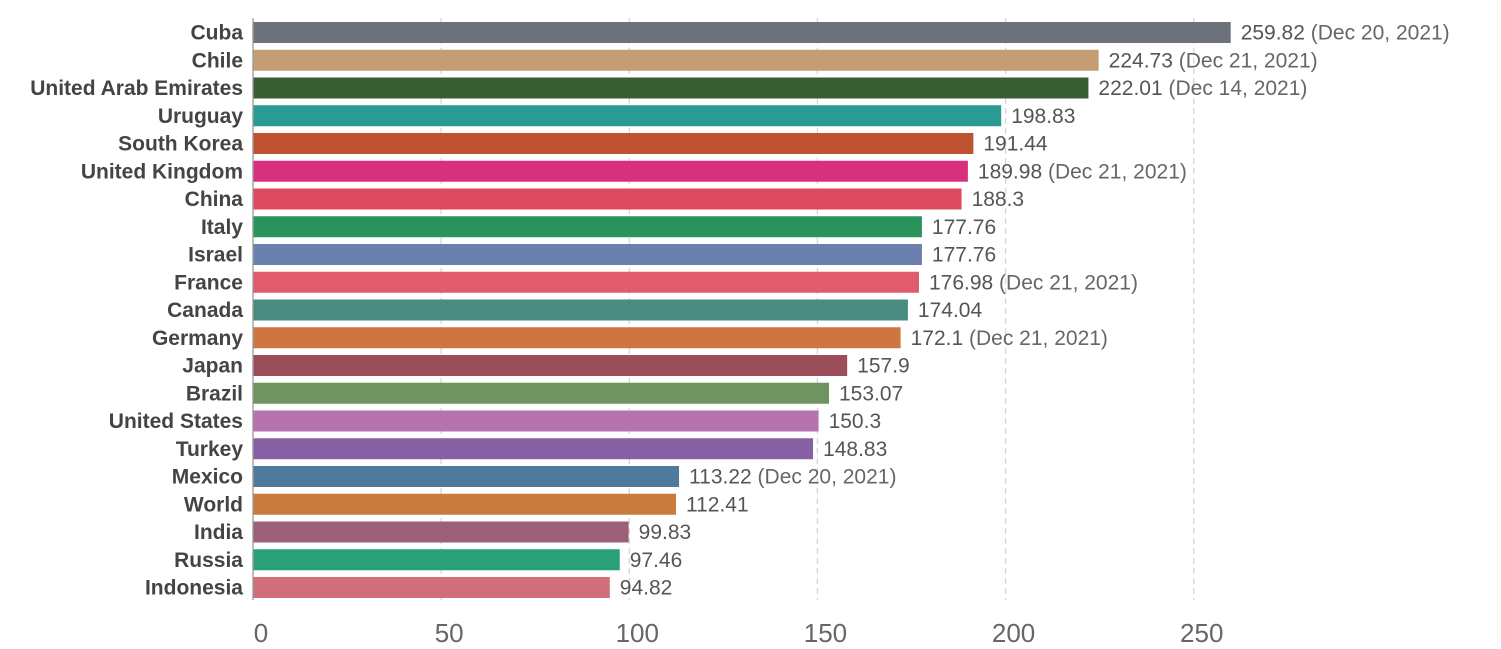  I want to click on category-label-mexico: Mexico, so click(207, 477).